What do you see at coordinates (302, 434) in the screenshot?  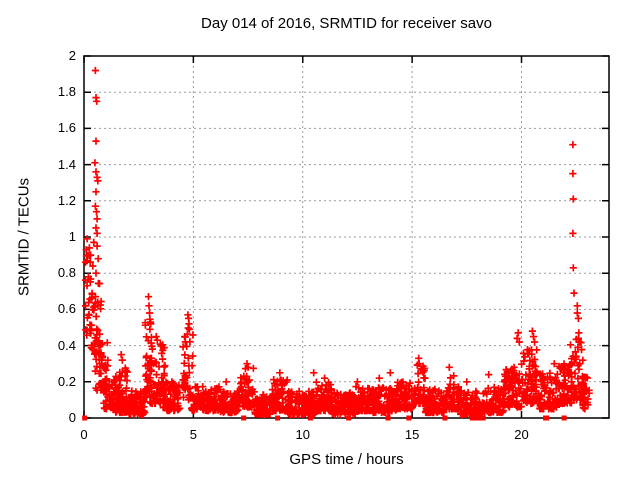 I see `x-tick-label: 10` at bounding box center [302, 434].